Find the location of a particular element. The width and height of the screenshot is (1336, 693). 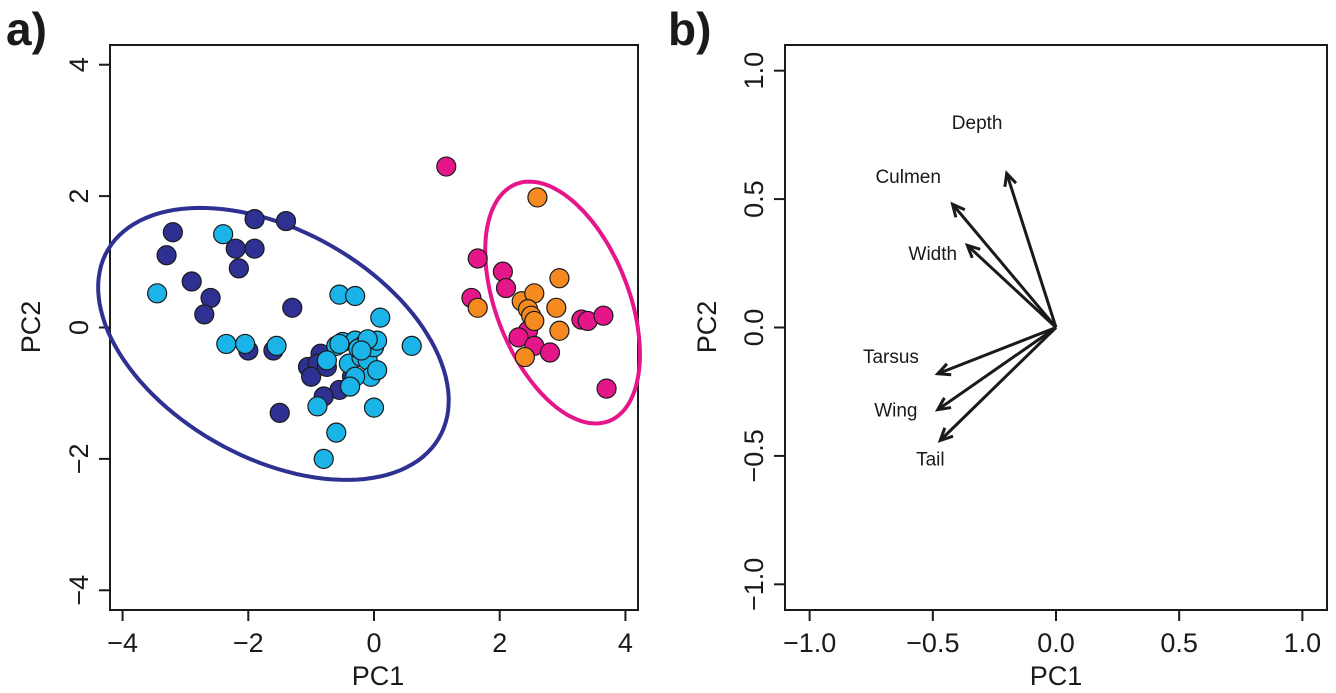

panel-a-x-tick-label: −4 is located at coordinates (122, 643).